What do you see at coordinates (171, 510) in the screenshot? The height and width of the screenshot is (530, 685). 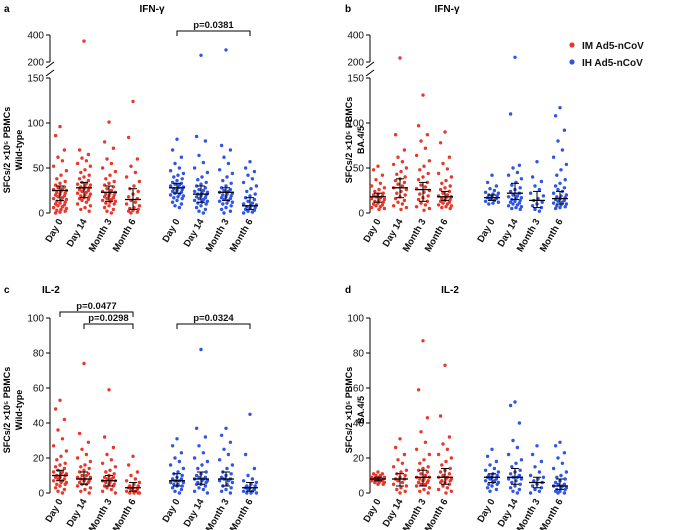 I see `x-tick-label: Day 0` at bounding box center [171, 510].